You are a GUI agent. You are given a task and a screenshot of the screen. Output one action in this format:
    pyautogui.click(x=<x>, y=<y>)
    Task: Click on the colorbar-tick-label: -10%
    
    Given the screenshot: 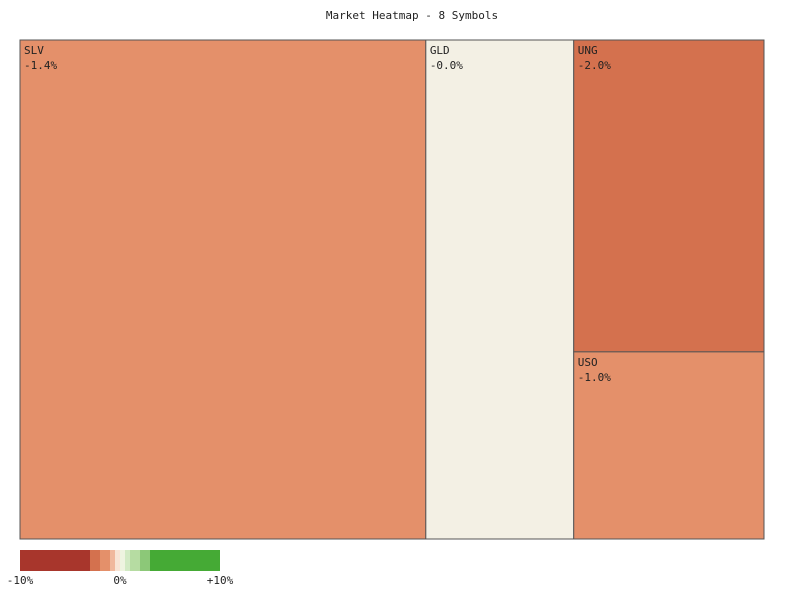 What is the action you would take?
    pyautogui.click(x=20, y=580)
    